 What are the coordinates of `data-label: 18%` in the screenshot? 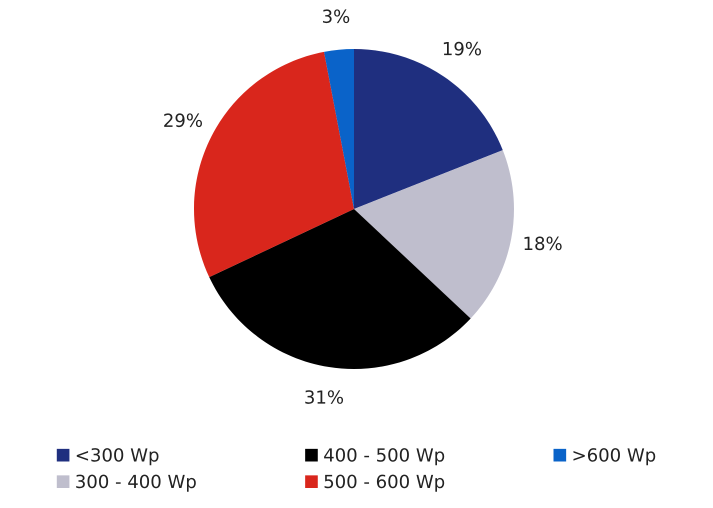 It's located at (543, 243).